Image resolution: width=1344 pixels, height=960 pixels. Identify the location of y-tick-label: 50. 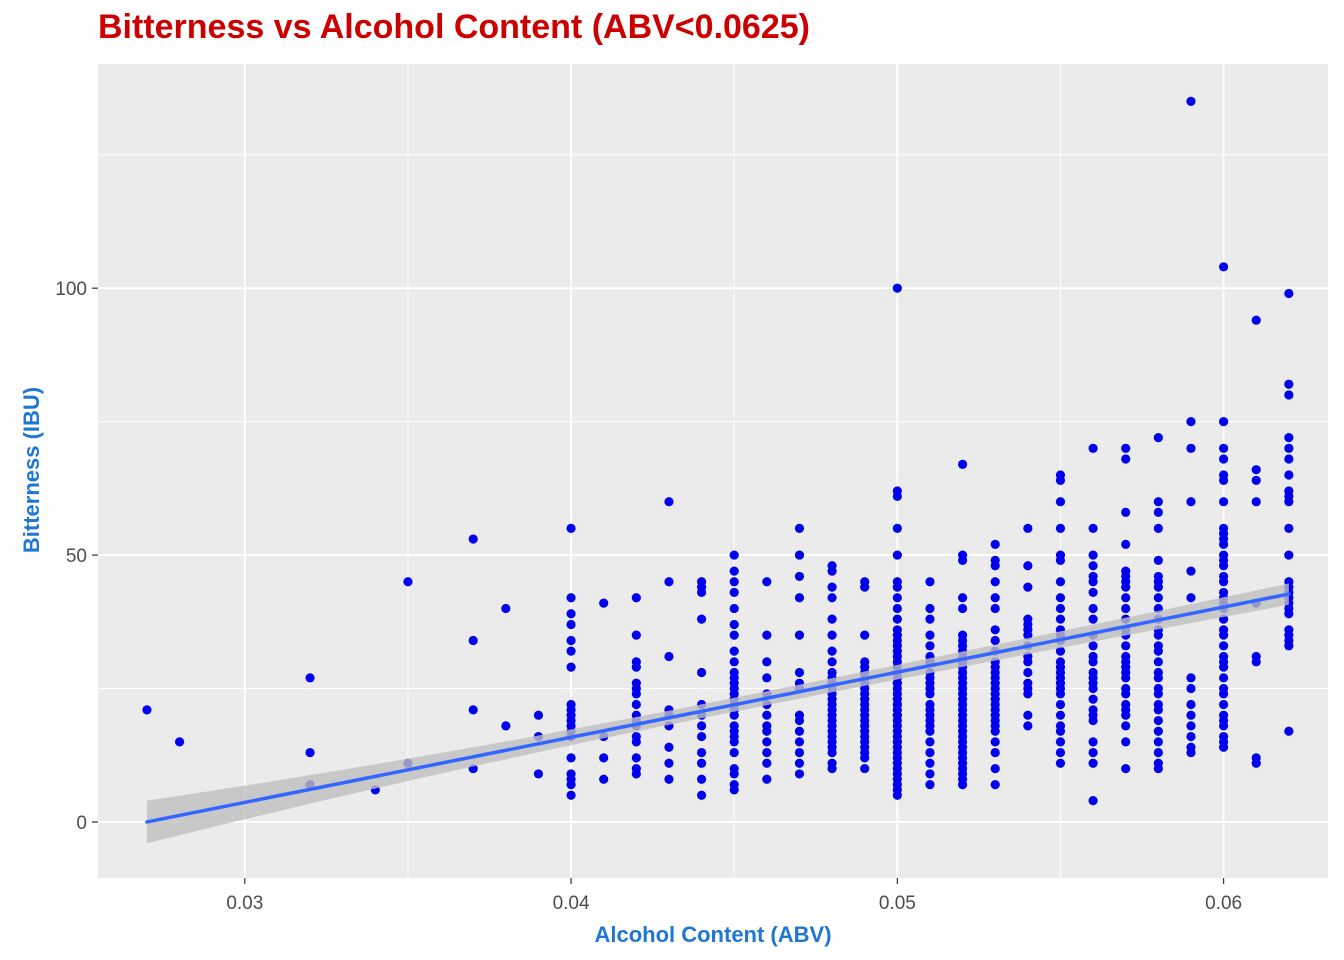
(76, 556).